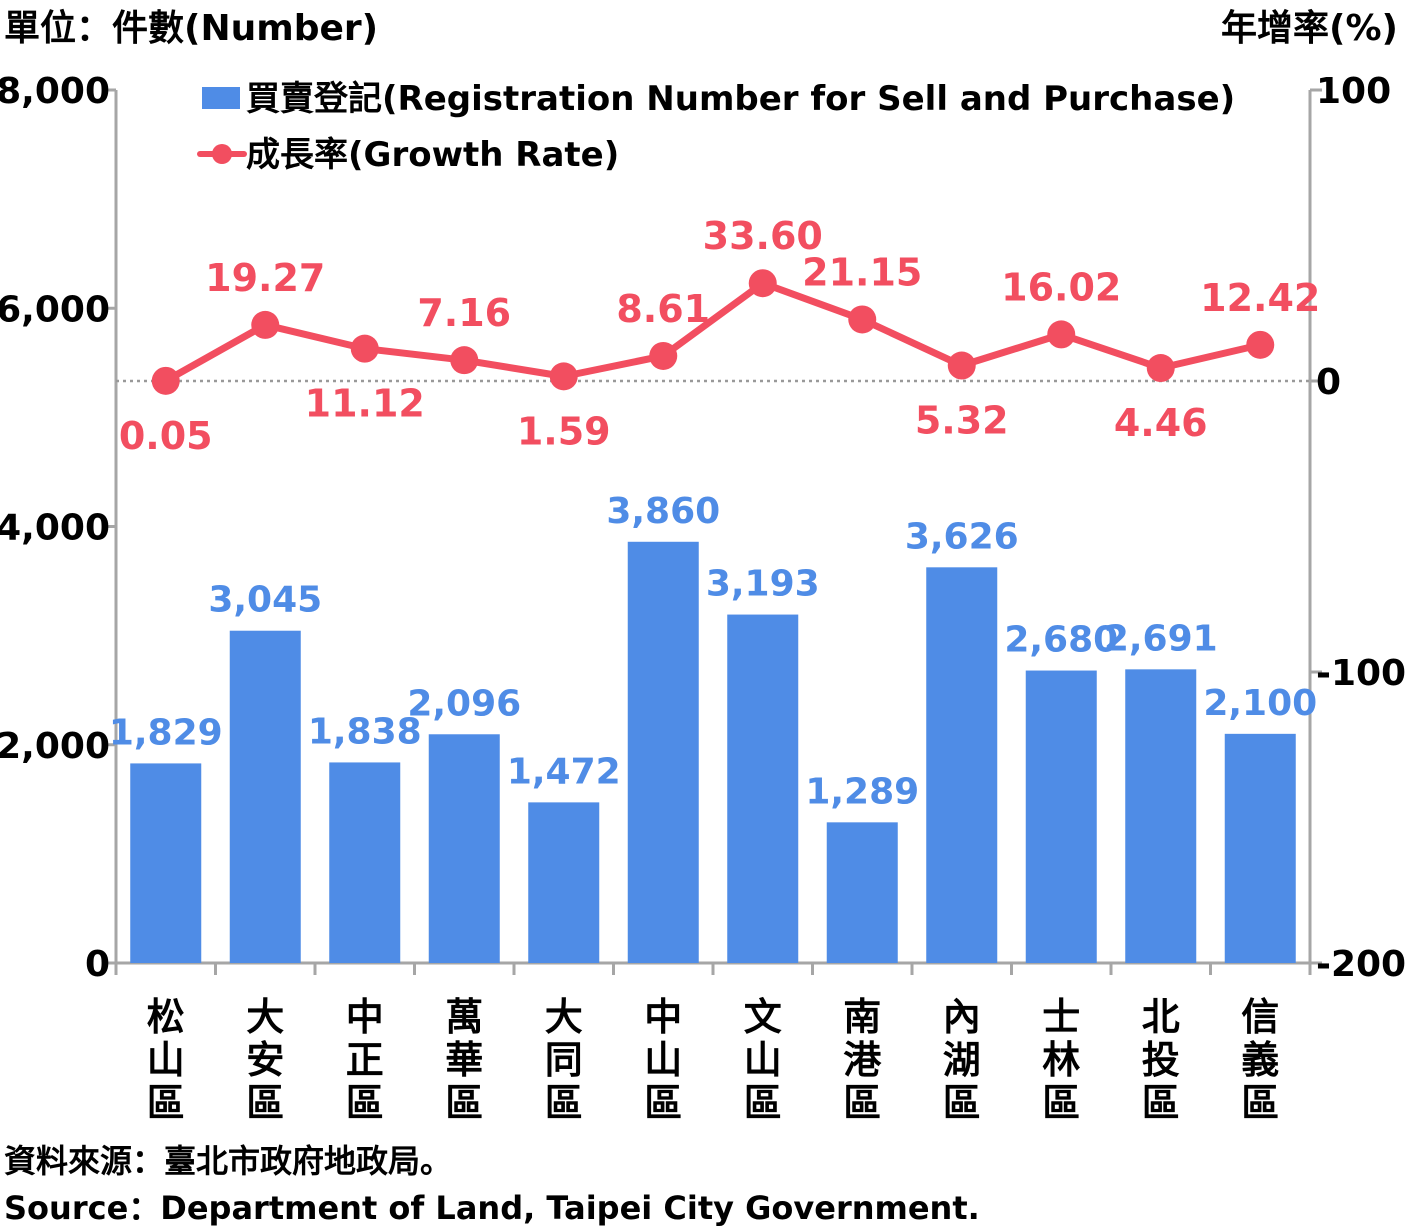 This screenshot has height=1231, width=1405. What do you see at coordinates (464, 313) in the screenshot?
I see `growth-rate-label: 7.16` at bounding box center [464, 313].